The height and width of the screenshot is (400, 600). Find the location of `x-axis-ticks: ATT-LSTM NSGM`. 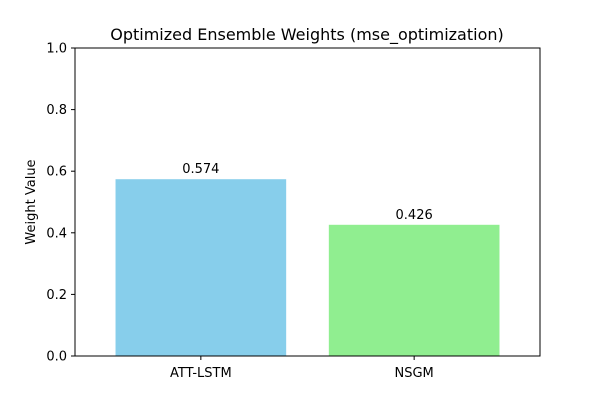

x-axis-ticks: ATT-LSTM NSGM is located at coordinates (302, 368).